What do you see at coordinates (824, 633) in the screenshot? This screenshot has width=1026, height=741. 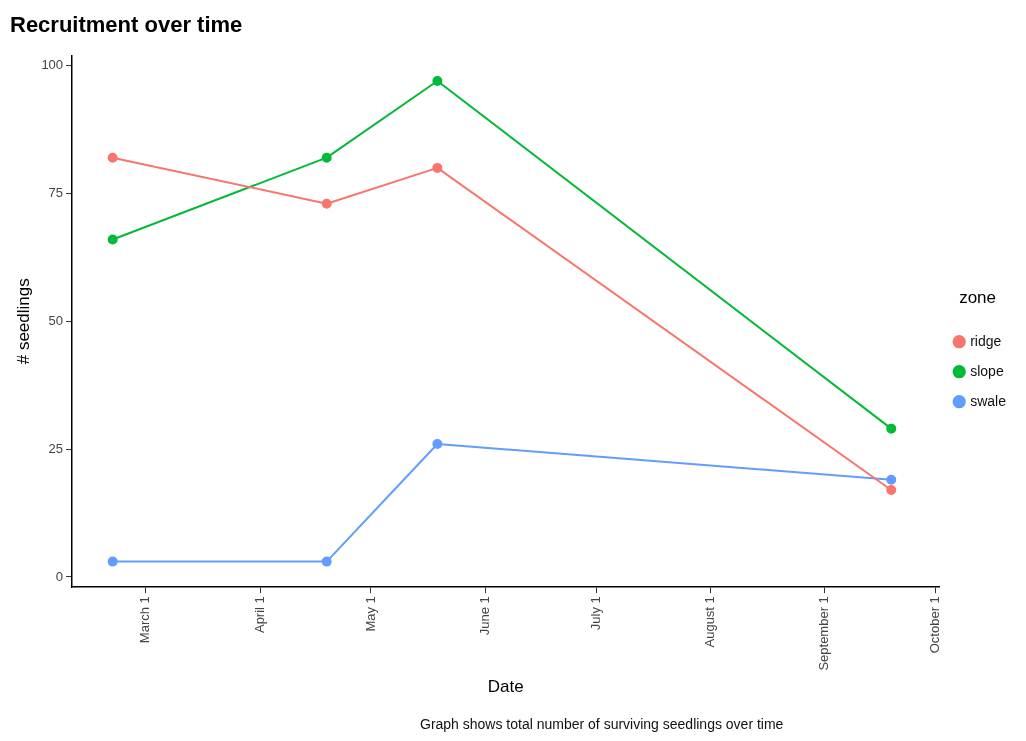 I see `x-tick-label: September 1` at bounding box center [824, 633].